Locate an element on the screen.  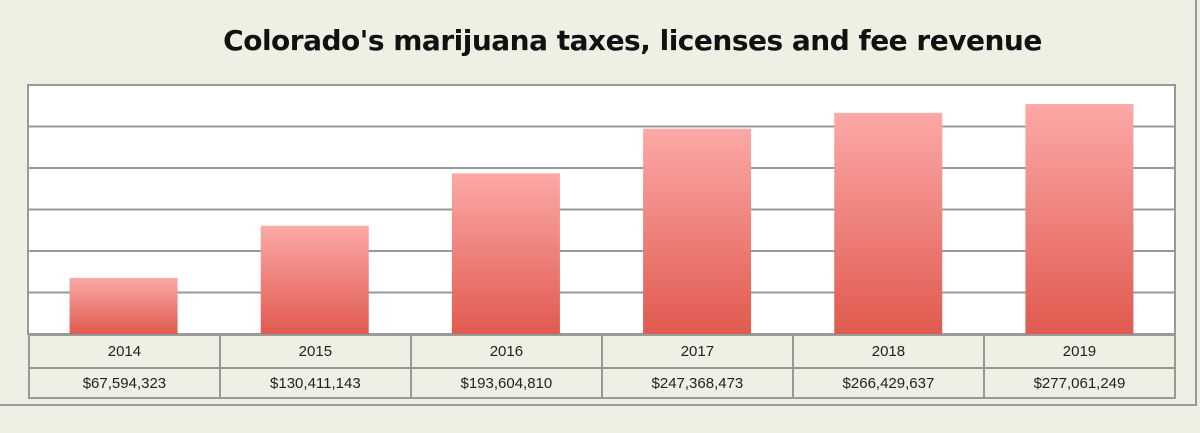
year-row: 2014 2015 2016 2017 2018 2019 is located at coordinates (602, 351).